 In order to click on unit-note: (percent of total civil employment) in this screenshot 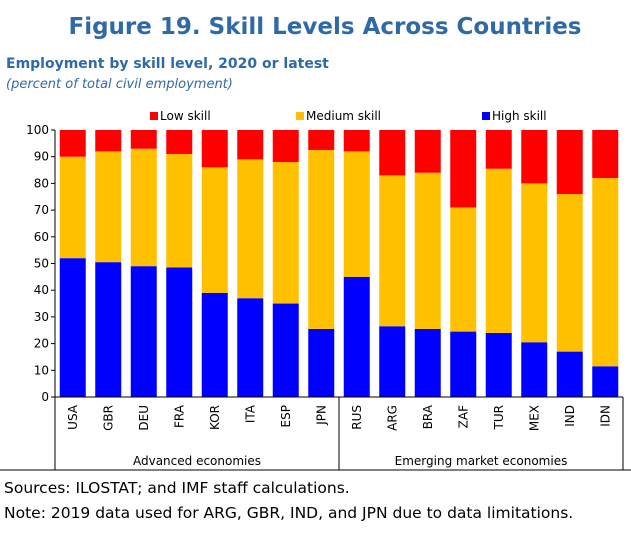, I will do `click(119, 84)`.